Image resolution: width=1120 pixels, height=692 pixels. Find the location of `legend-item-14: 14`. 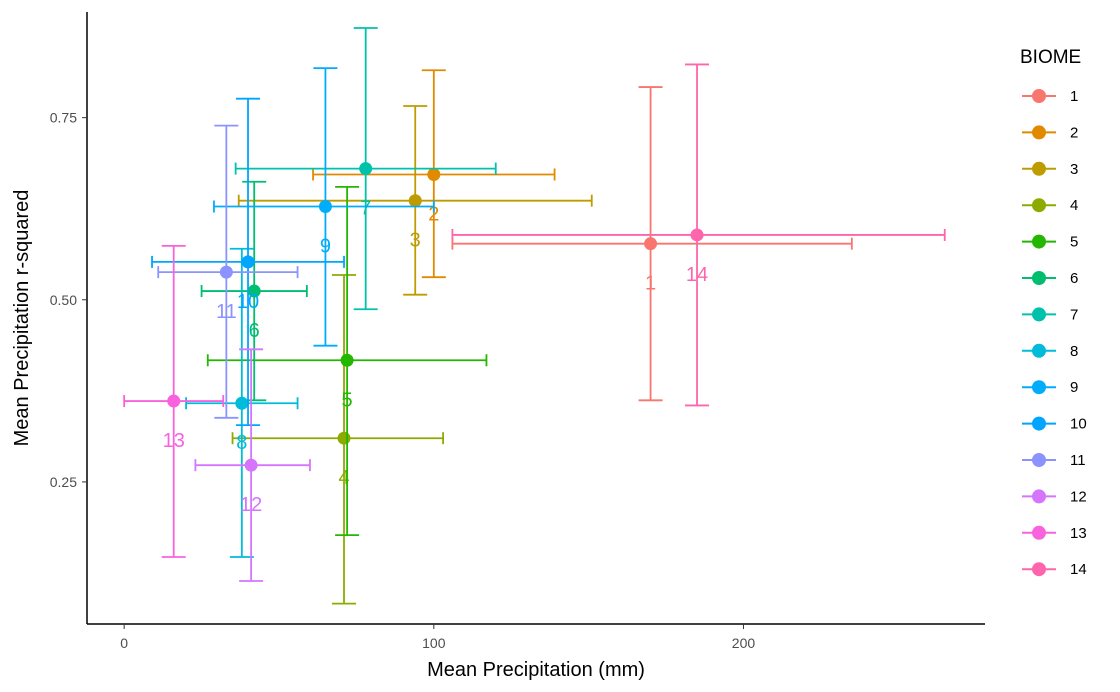

legend-item-14: 14 is located at coordinates (1054, 569).